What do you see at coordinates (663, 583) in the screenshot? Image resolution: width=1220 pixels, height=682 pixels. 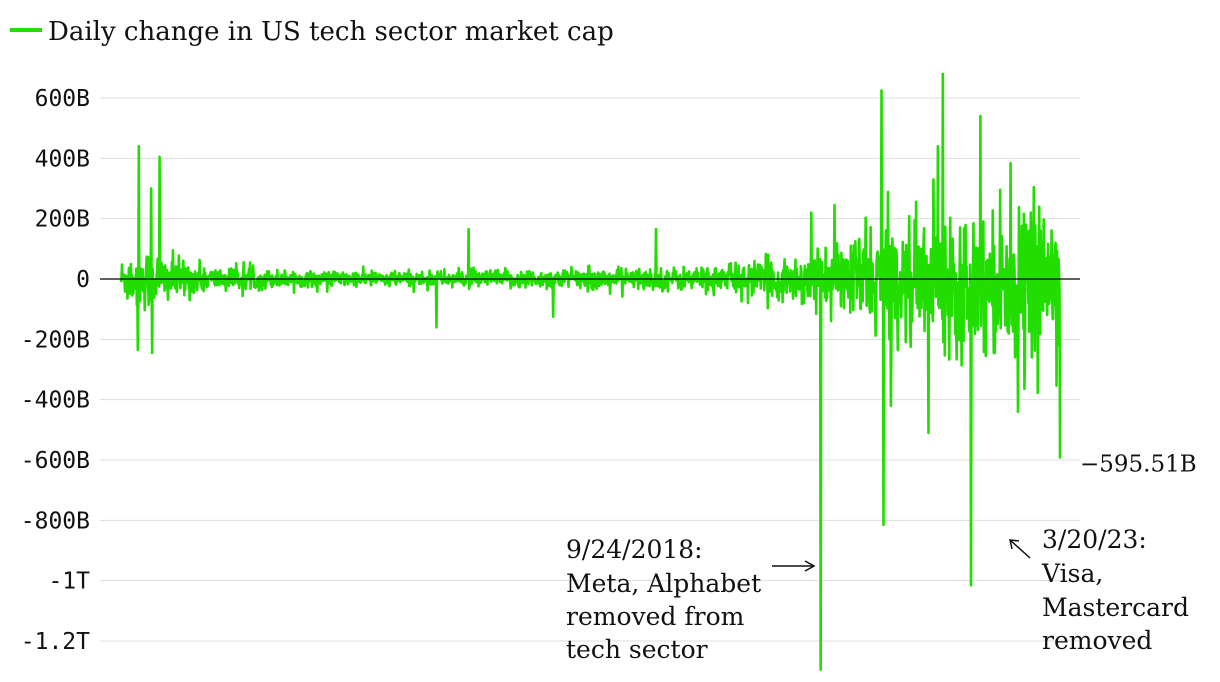 I see `annotation-2018-line: Meta, Alphabet` at bounding box center [663, 583].